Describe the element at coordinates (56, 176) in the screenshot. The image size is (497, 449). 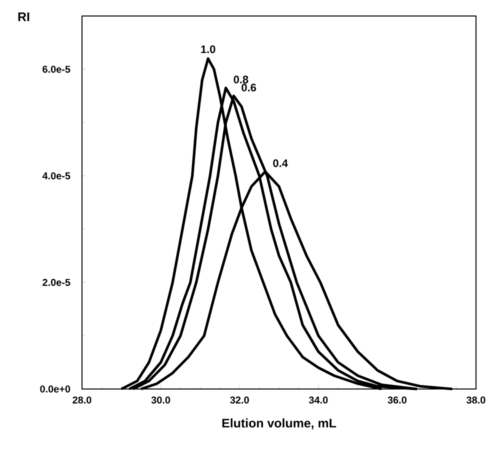
I see `y-tick-label: 4.0e-5` at that location.